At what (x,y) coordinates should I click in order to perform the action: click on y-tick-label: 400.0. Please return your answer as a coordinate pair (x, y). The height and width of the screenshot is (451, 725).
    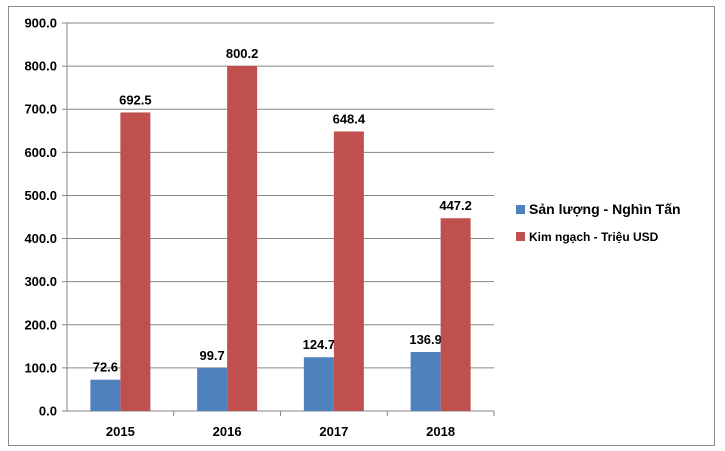
    Looking at the image, I should click on (40, 238).